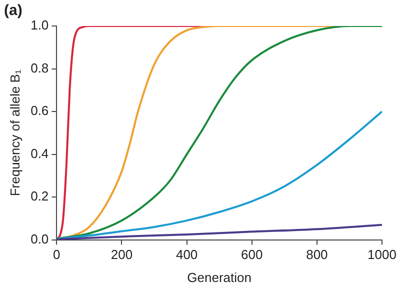 The width and height of the screenshot is (400, 292). I want to click on y-tick-label: 0.2, so click(39, 196).